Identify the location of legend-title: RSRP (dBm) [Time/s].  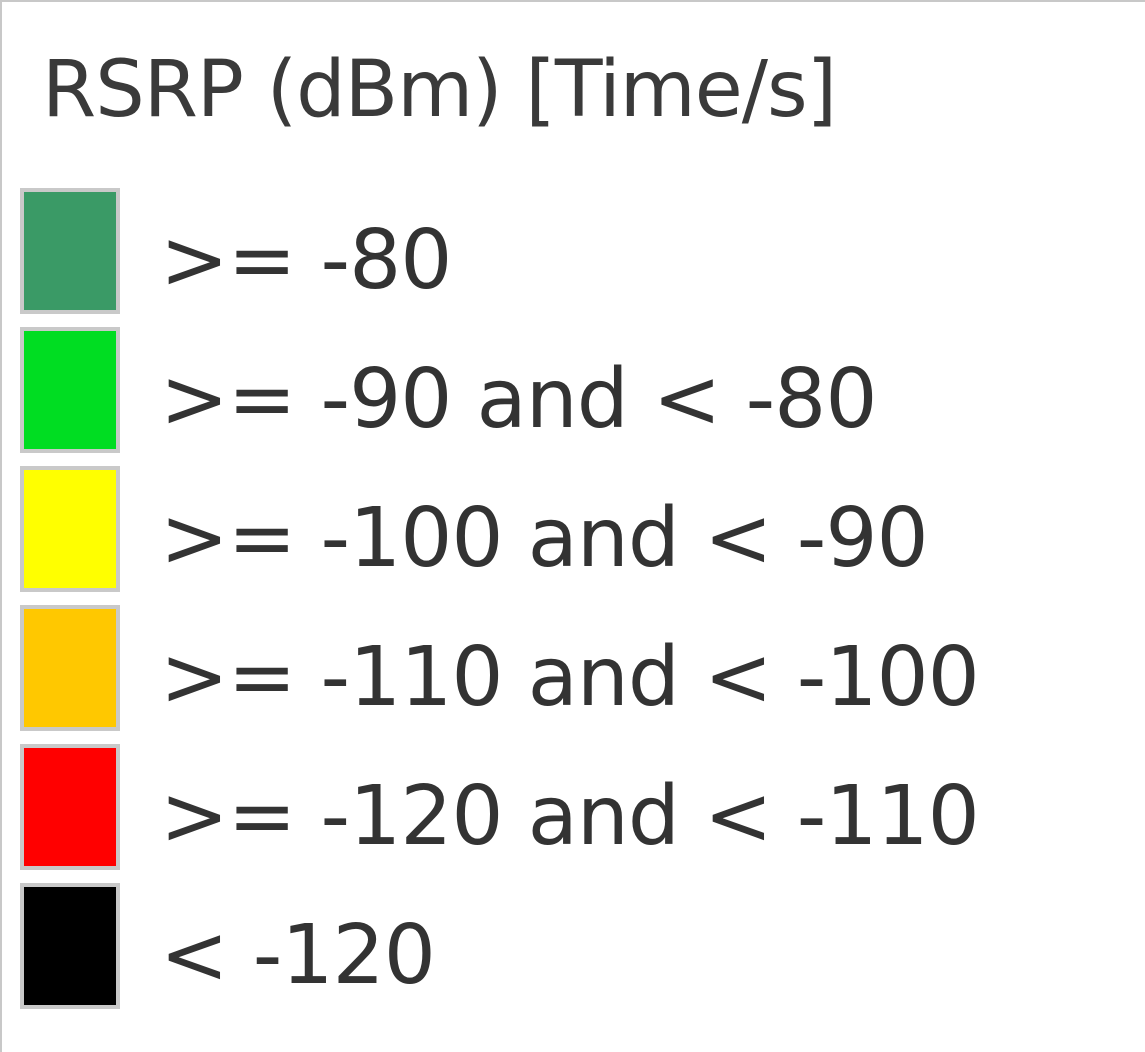
(439, 90).